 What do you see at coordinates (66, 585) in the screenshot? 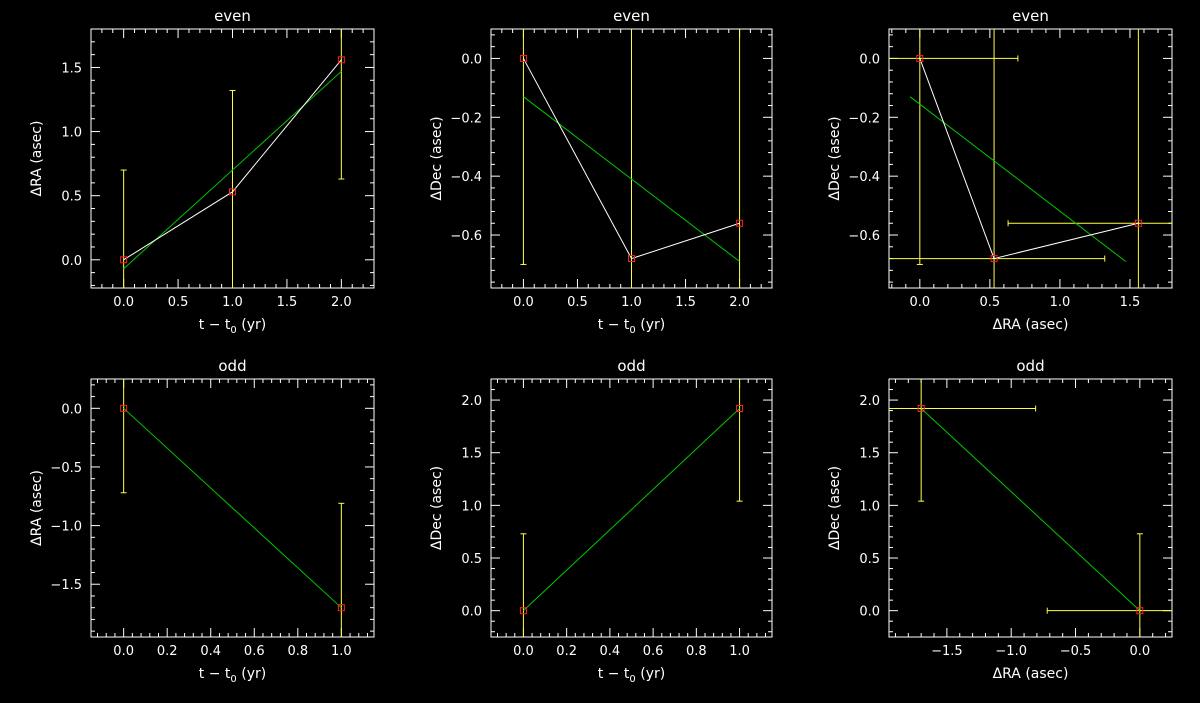
I see `y-tick-label: −1.5` at bounding box center [66, 585].